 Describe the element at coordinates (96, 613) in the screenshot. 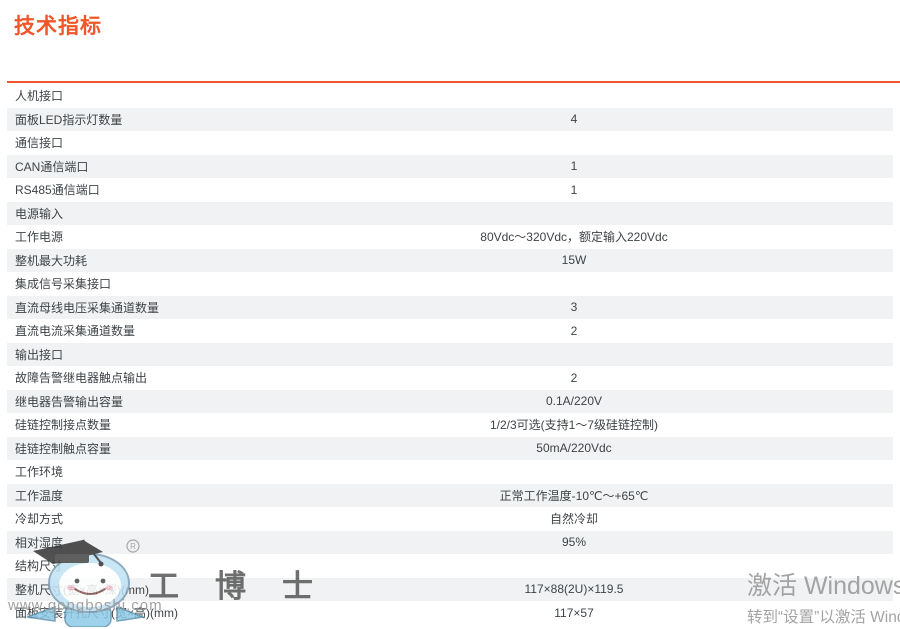

I see `spec-label: 面板安装开孔尺寸(宽×高)(mm)` at that location.